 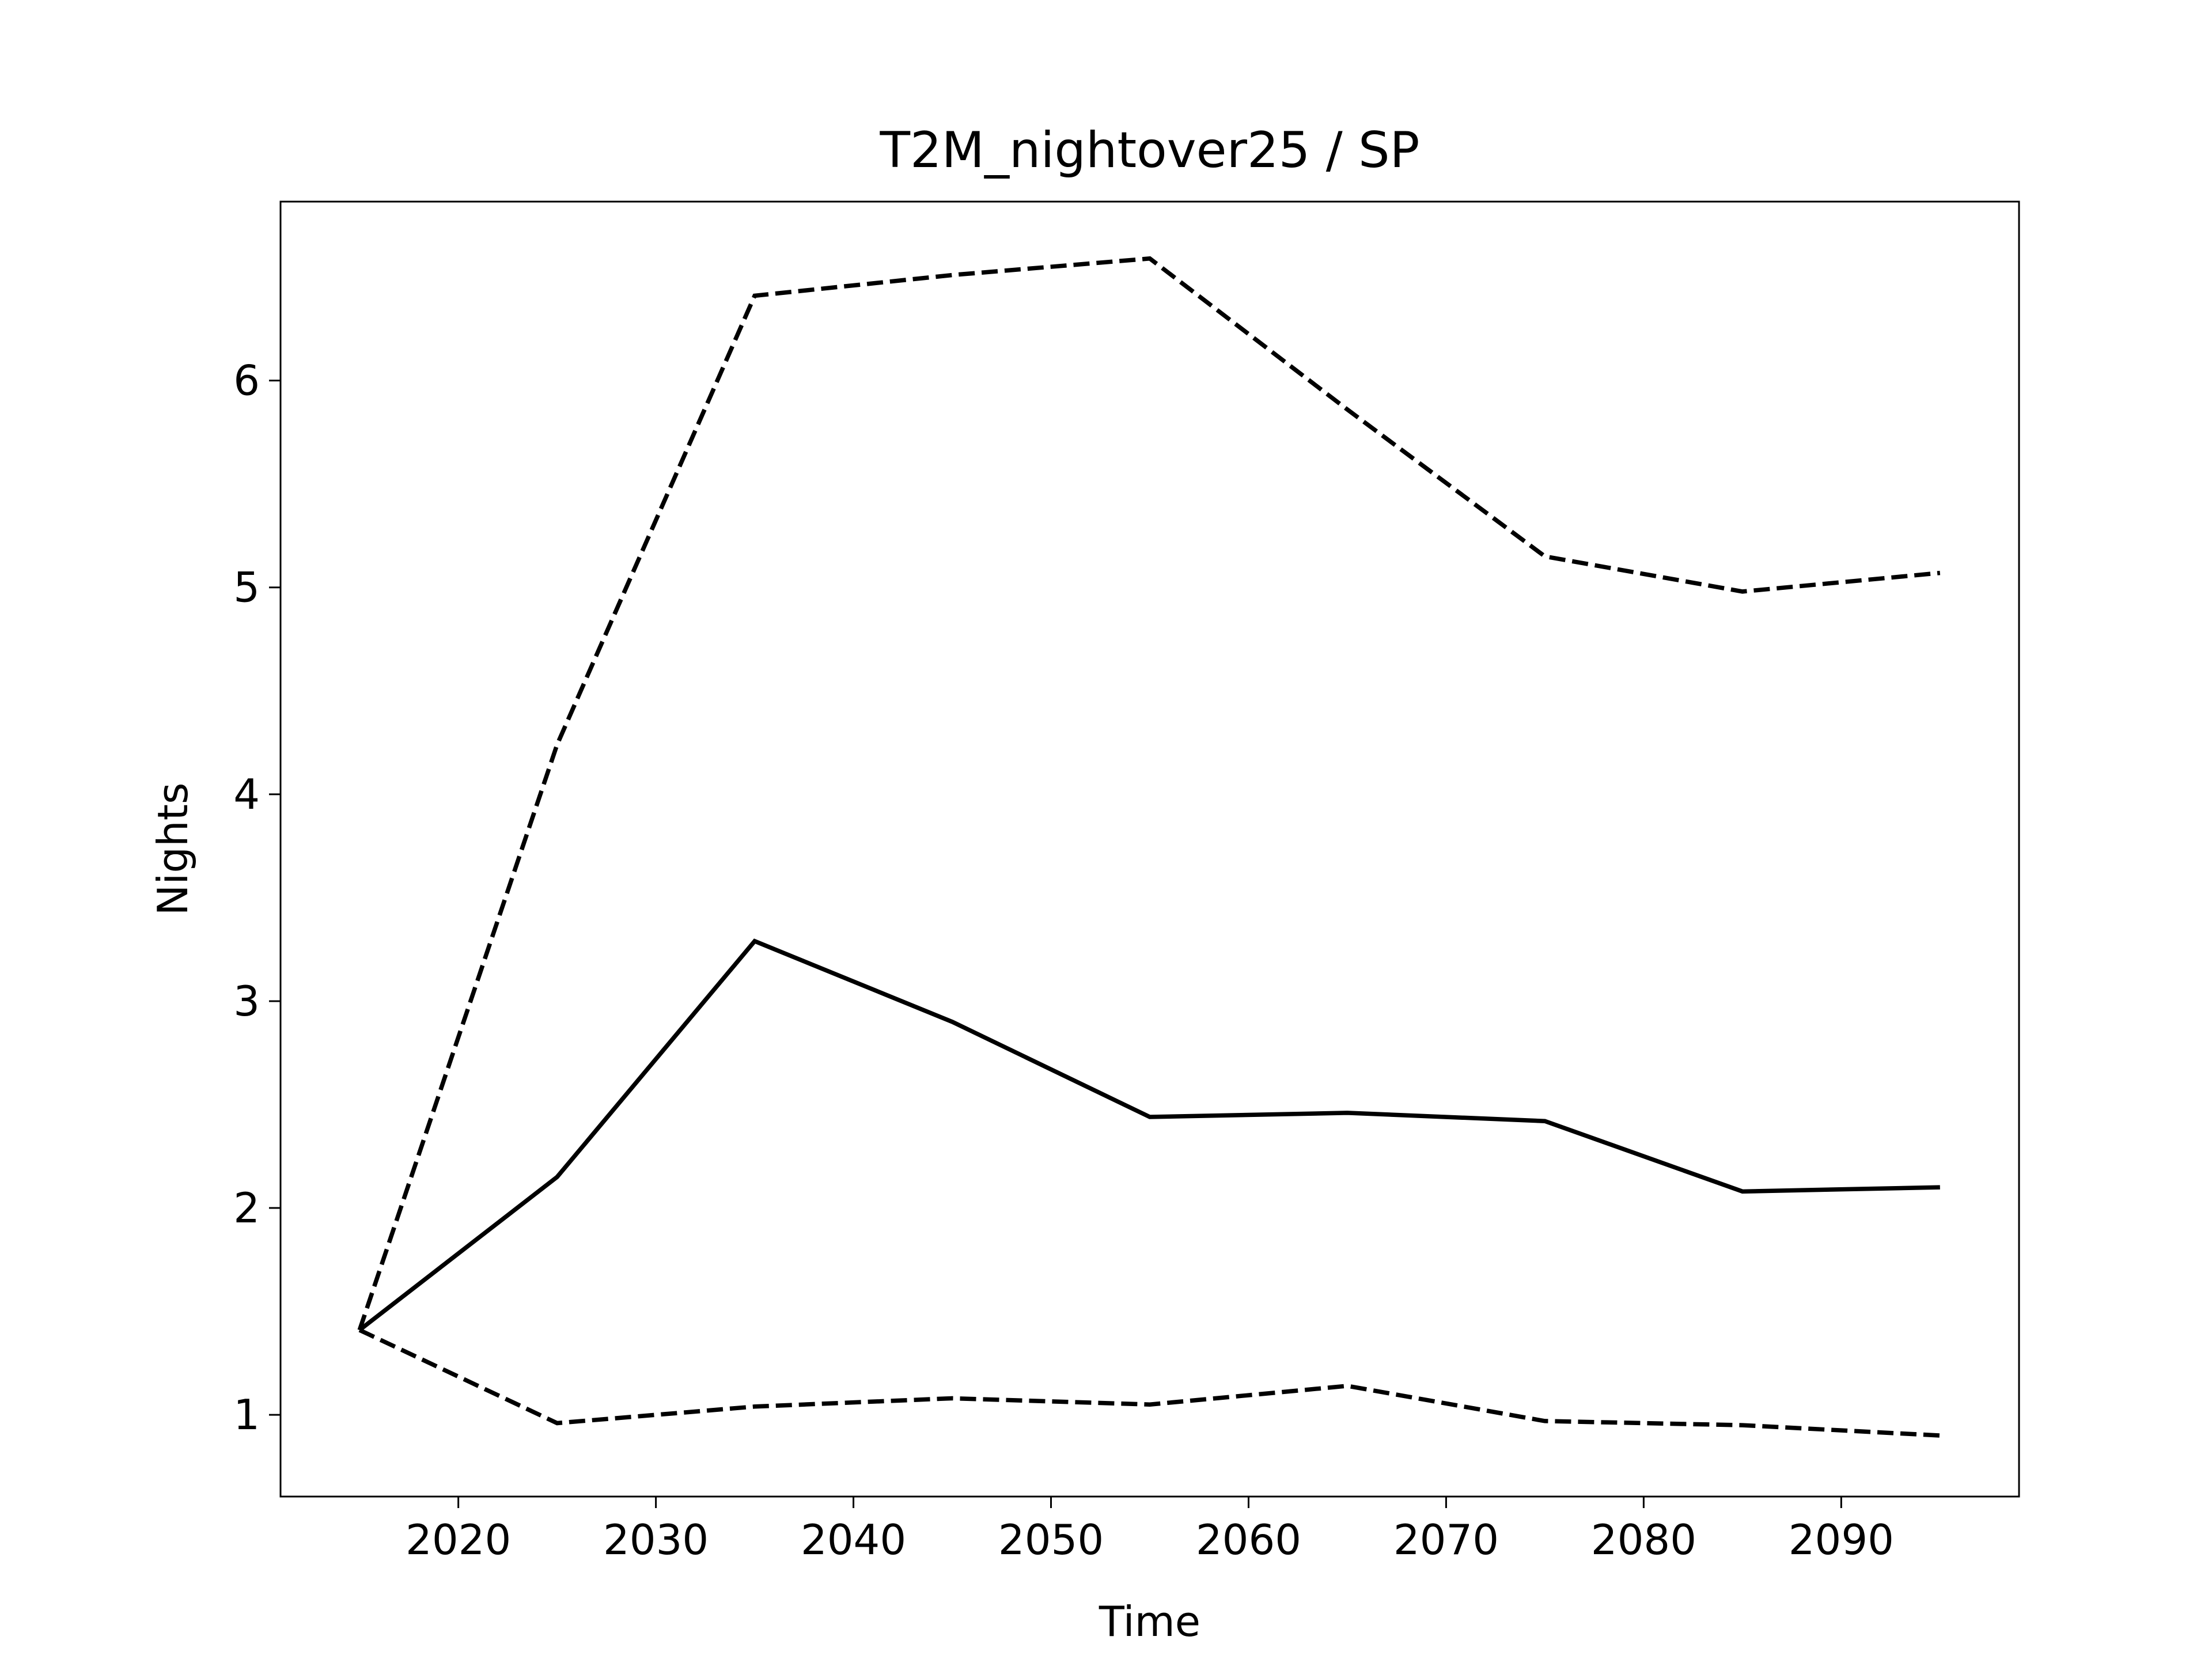 What do you see at coordinates (656, 1540) in the screenshot?
I see `x-tick-label: 2030` at bounding box center [656, 1540].